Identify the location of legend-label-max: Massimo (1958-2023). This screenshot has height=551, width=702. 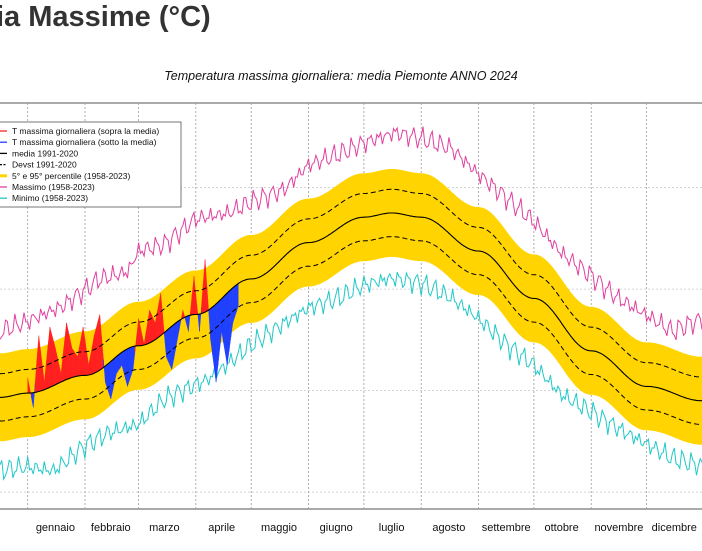
(53, 187).